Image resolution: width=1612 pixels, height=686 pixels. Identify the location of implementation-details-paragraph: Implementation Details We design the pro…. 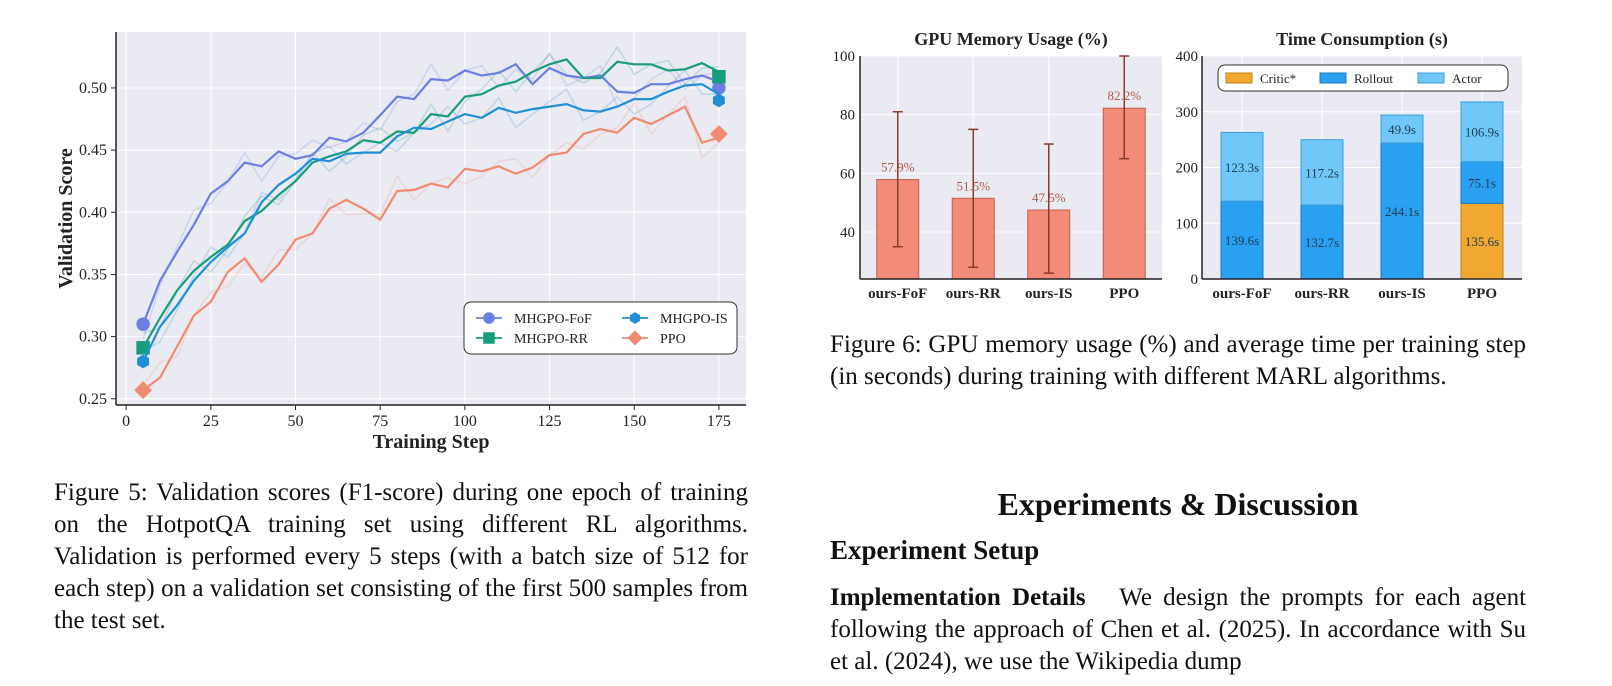
(1178, 634).